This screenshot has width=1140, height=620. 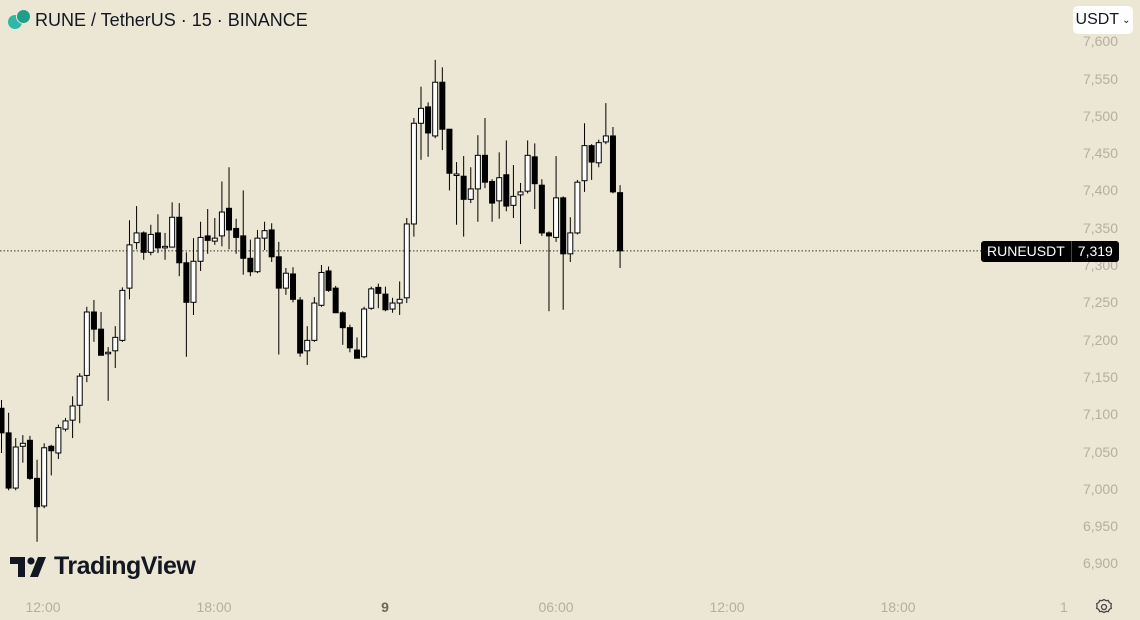 I want to click on price-tick-label: 6,900, so click(x=1100, y=563).